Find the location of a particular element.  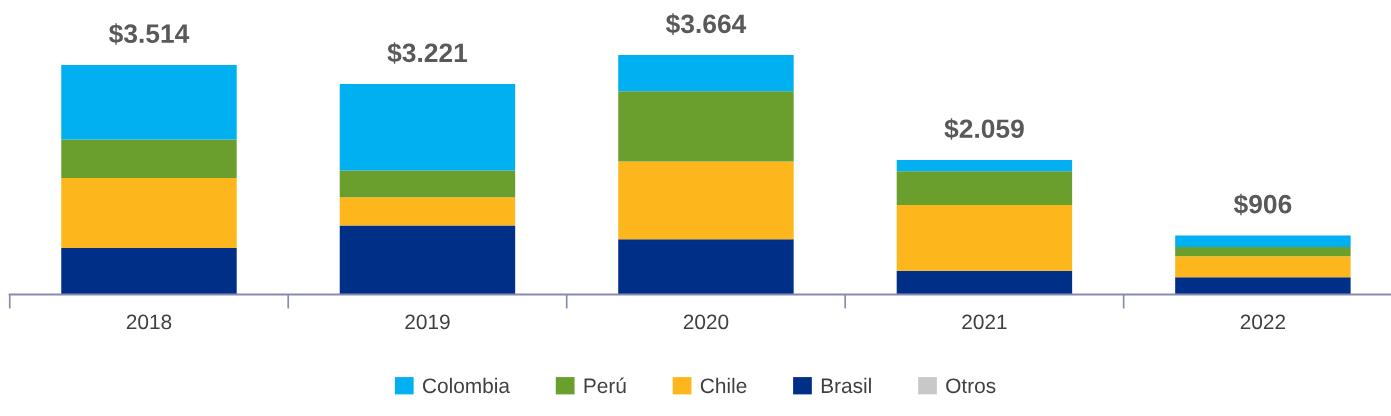

annotation: $3.221 is located at coordinates (427, 53).